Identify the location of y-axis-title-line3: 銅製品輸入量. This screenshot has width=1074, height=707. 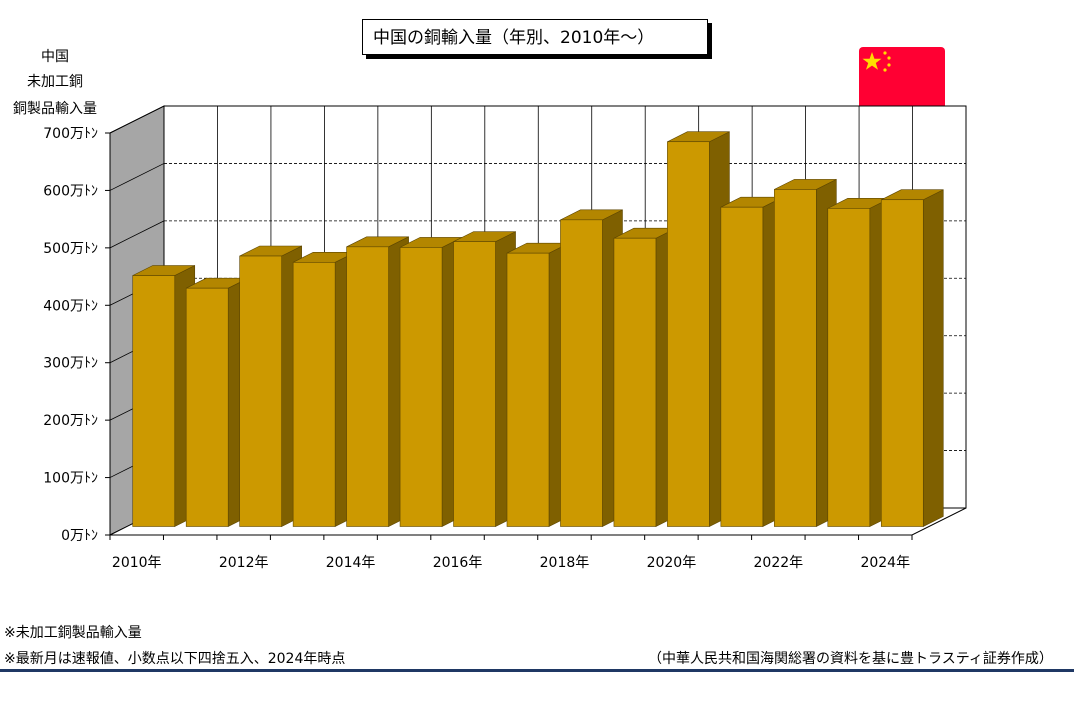
(55, 109).